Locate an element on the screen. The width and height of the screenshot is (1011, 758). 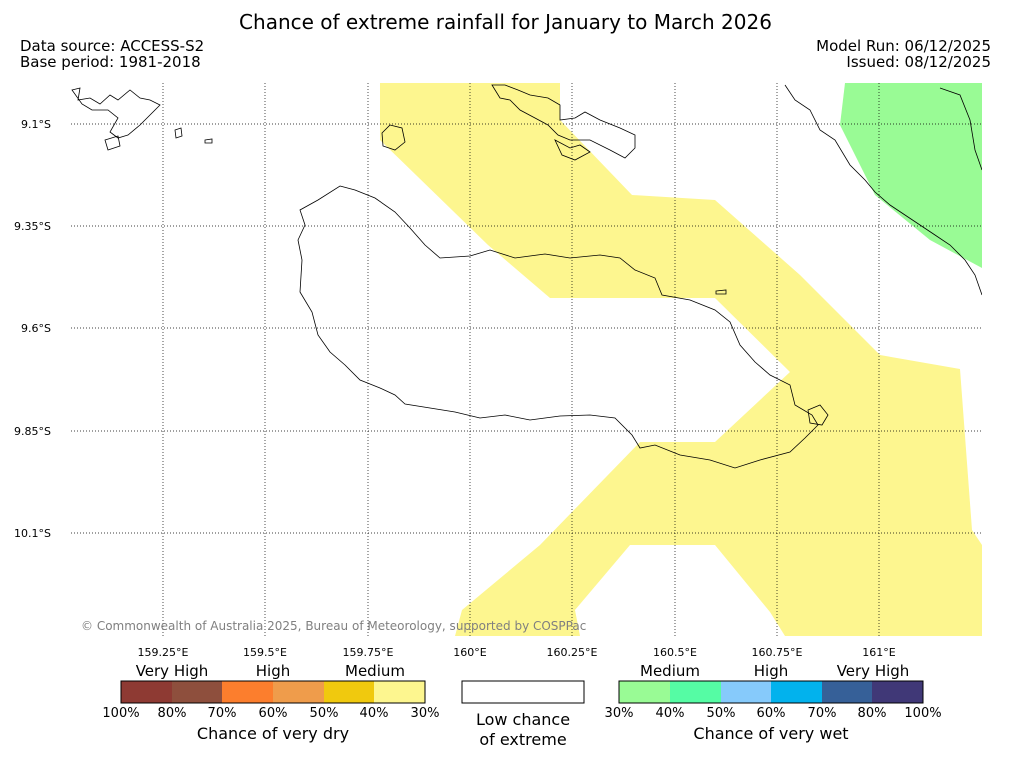
lat-label: 9.6°S is located at coordinates (36, 328).